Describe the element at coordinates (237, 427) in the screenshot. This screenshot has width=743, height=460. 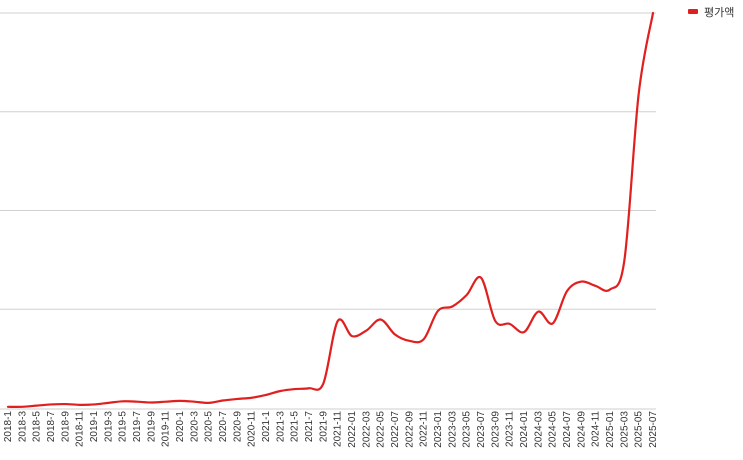
I see `x-tick-label: 2020-9` at that location.